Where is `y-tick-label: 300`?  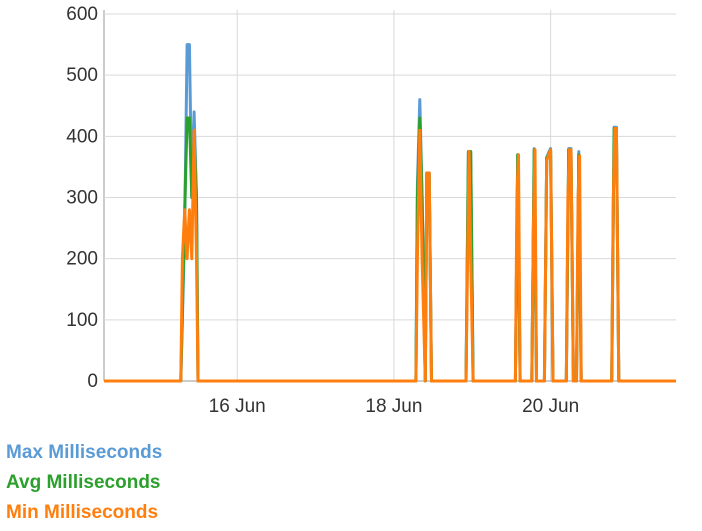
y-tick-label: 300 is located at coordinates (82, 198).